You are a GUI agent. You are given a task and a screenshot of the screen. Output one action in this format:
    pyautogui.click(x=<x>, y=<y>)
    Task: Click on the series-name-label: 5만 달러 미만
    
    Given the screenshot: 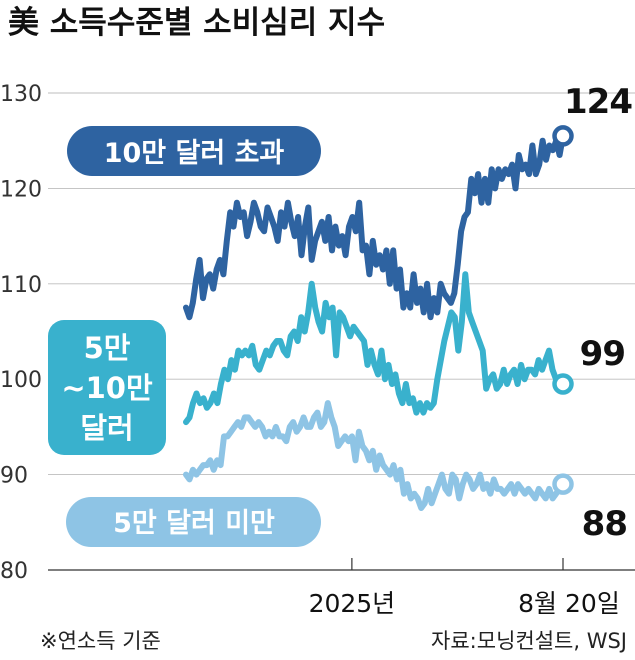 What is the action you would take?
    pyautogui.click(x=194, y=523)
    